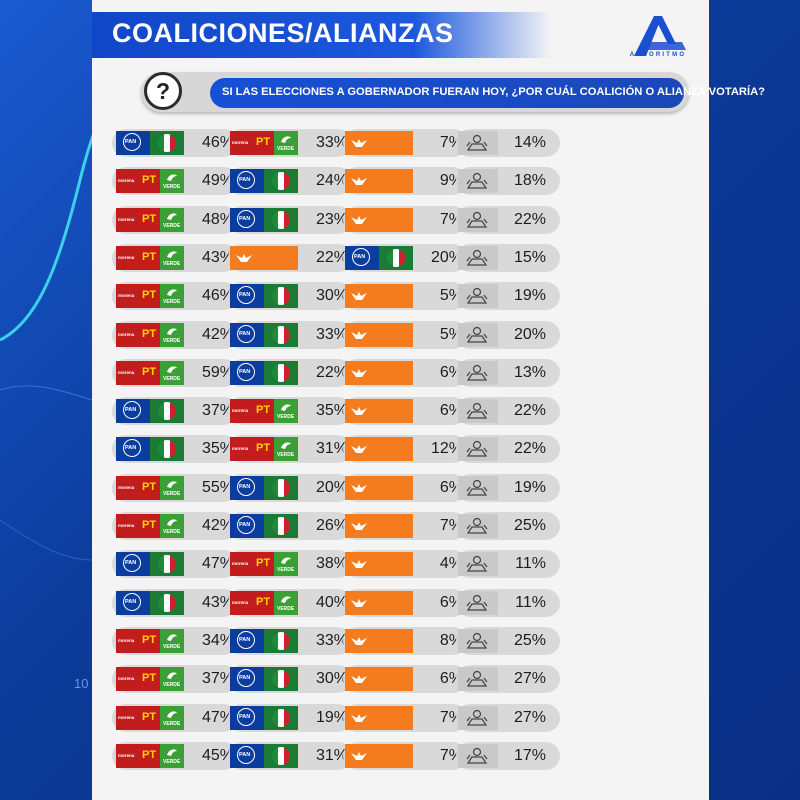 This screenshot has width=800, height=800. I want to click on question-bar, so click(447, 93).